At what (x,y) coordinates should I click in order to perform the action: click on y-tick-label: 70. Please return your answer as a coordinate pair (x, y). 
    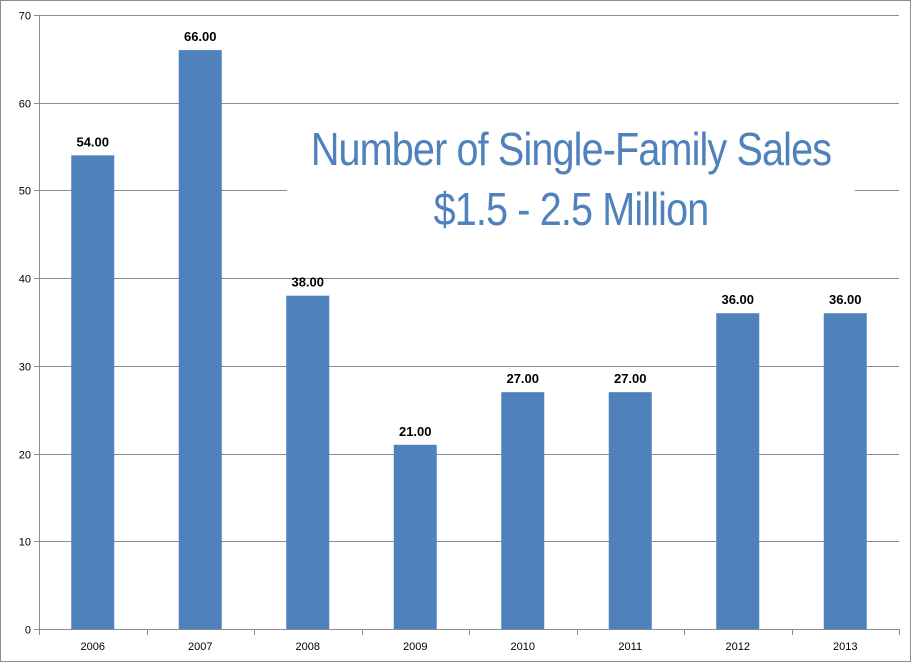
    Looking at the image, I should click on (25, 17).